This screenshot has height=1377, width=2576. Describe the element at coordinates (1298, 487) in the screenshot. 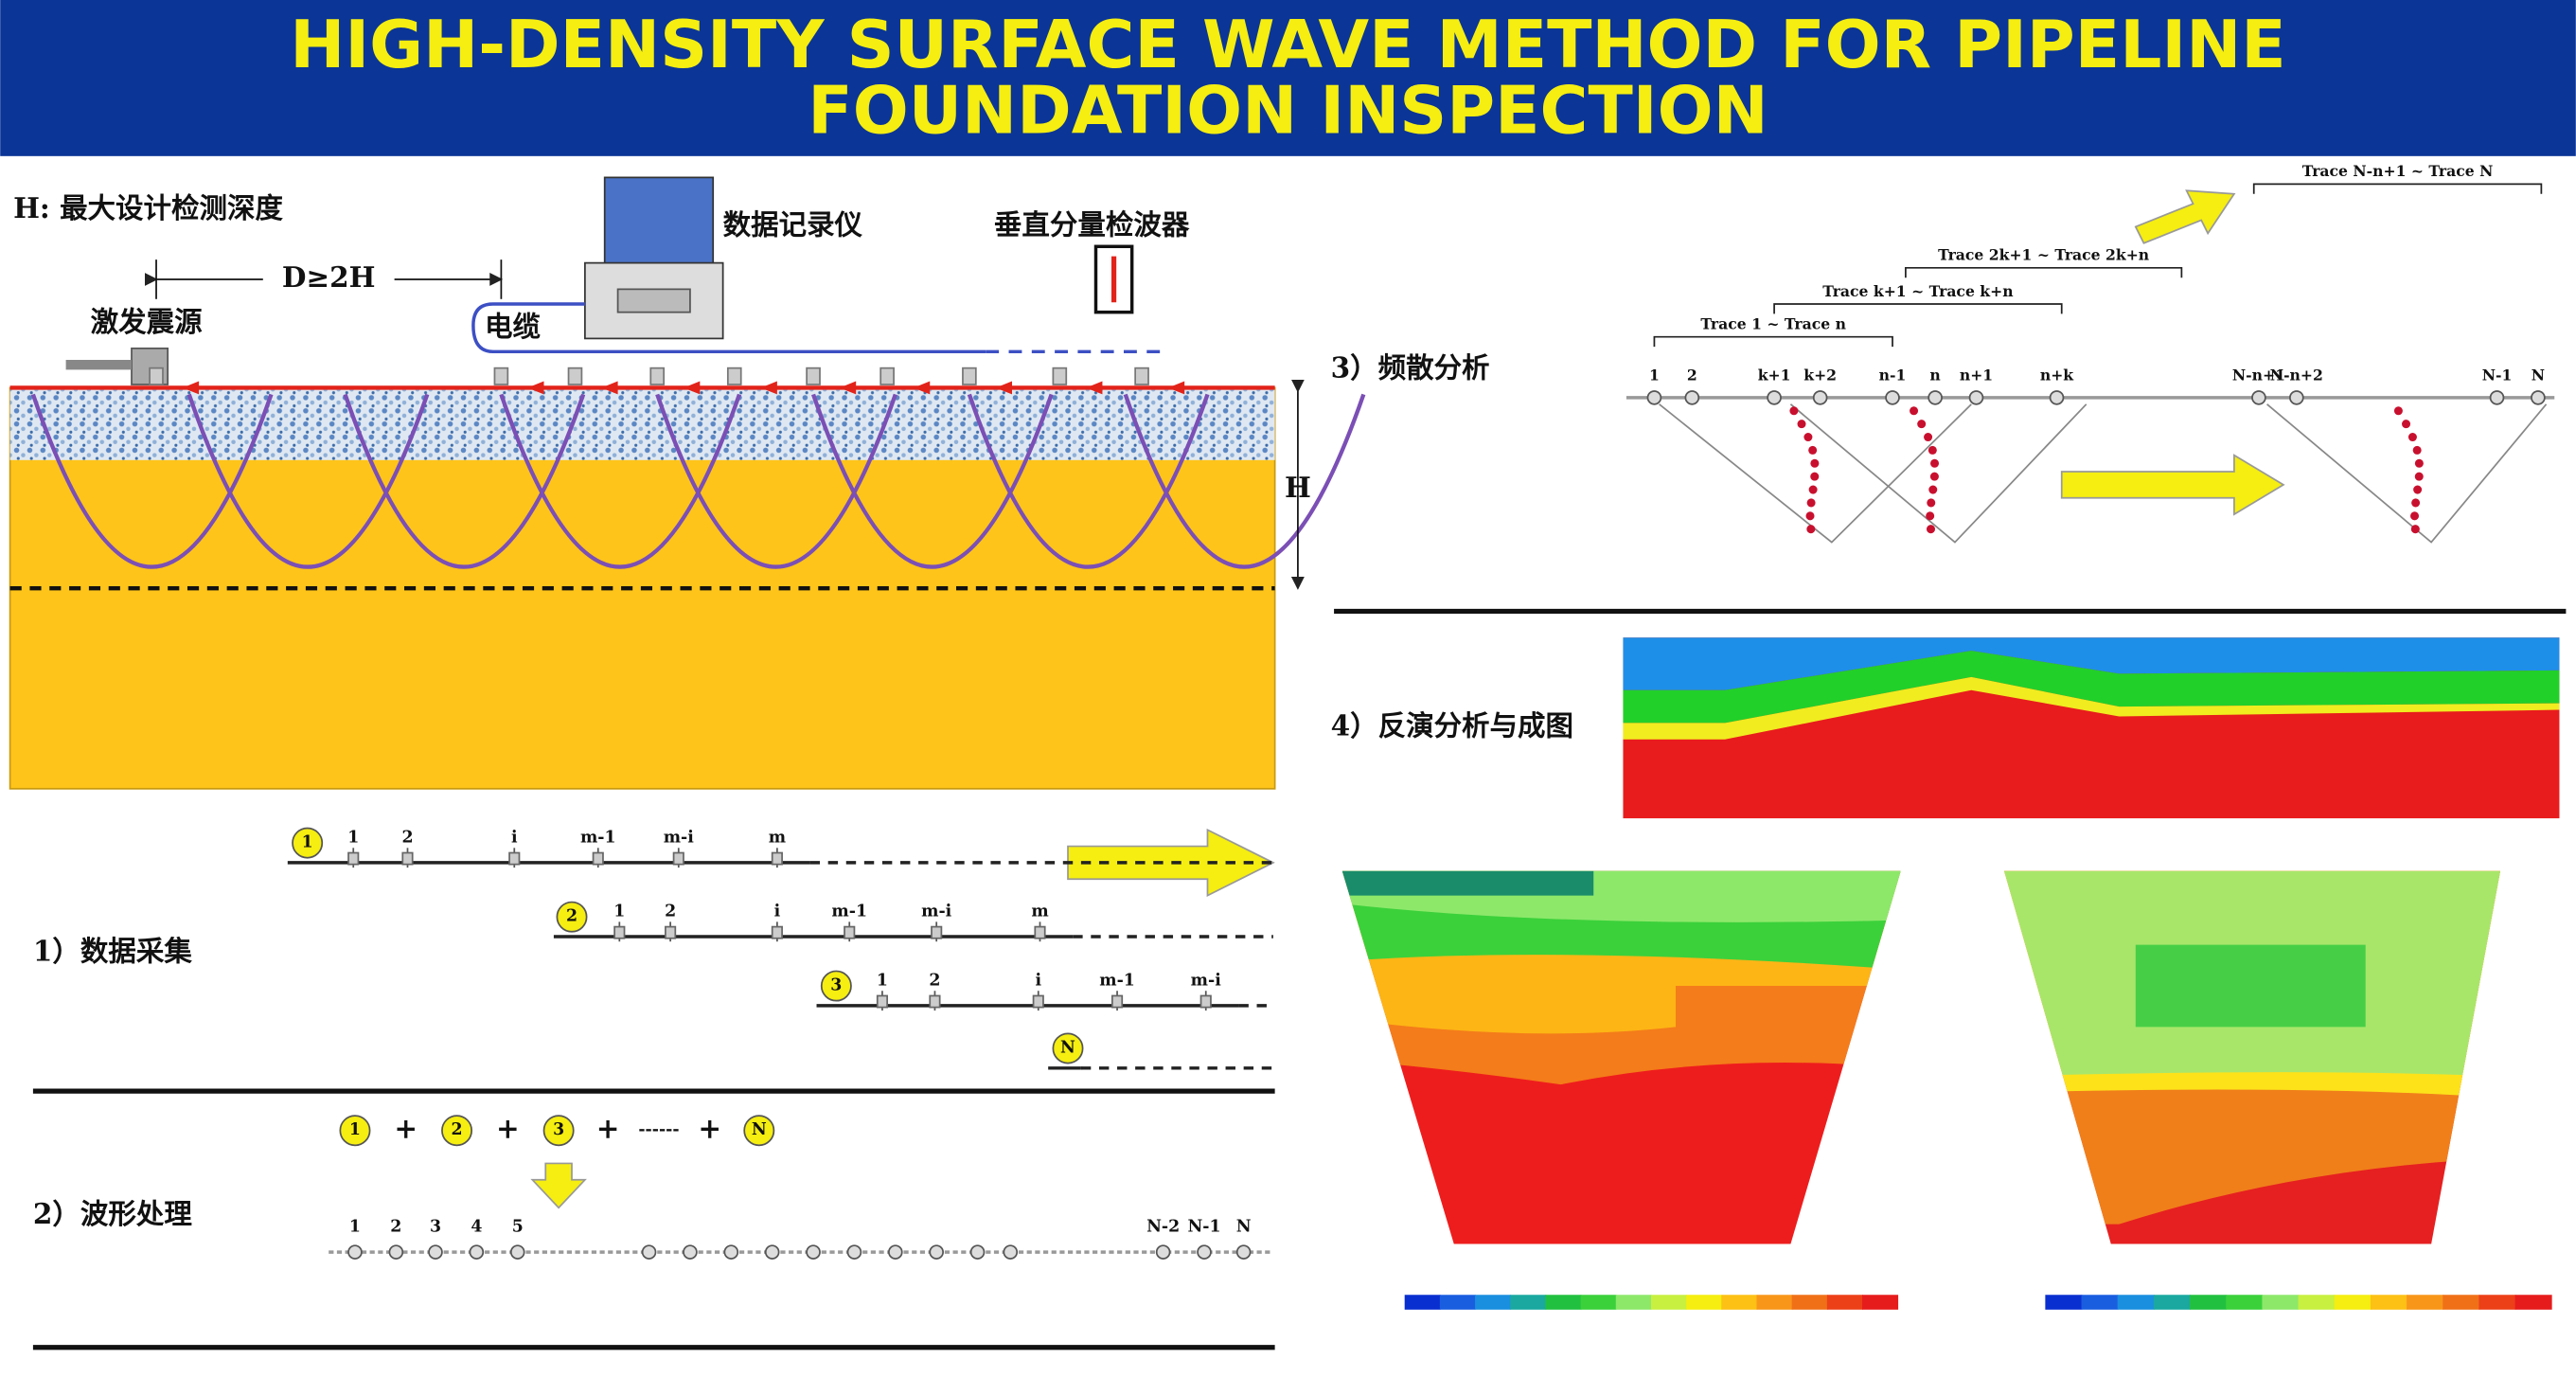

I see `depth-label: H` at that location.